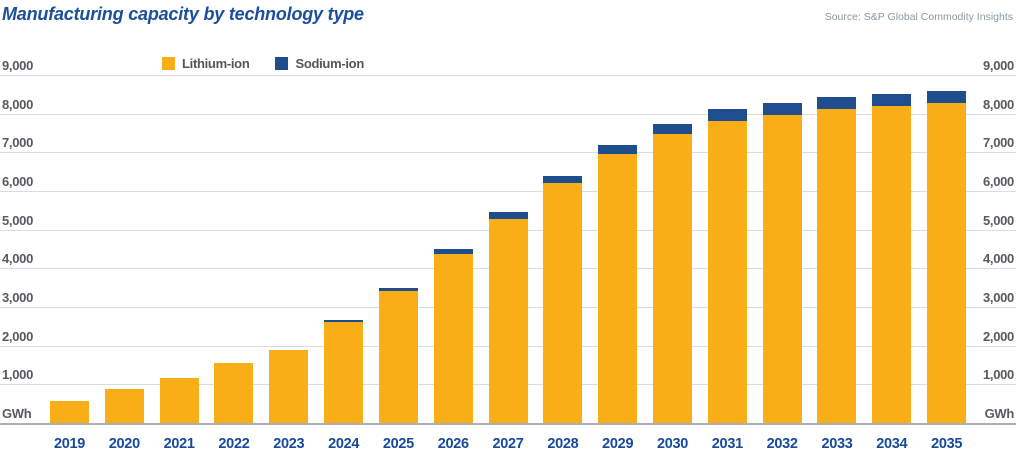 This screenshot has height=475, width=1016. I want to click on bar-2034, so click(892, 258).